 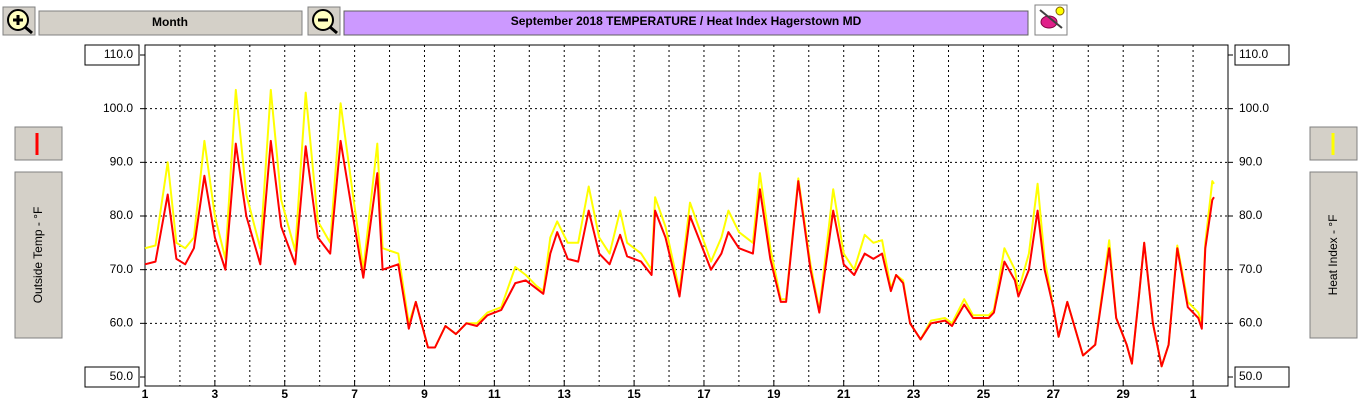 I want to click on zoom-out-button, so click(x=324, y=21).